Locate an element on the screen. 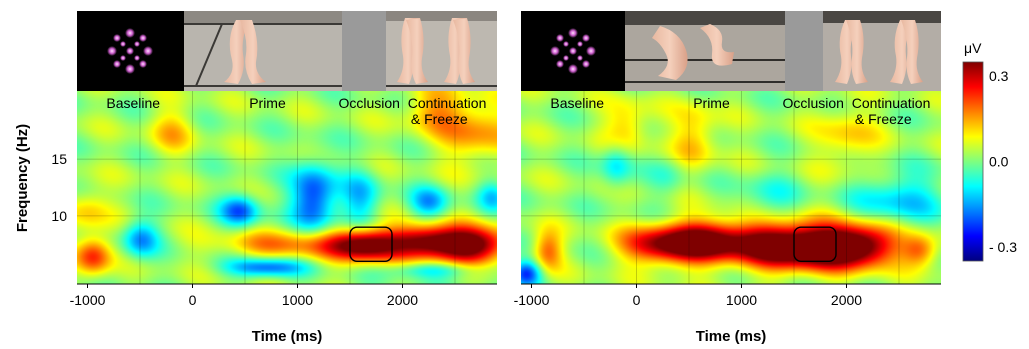 The height and width of the screenshot is (349, 1029). photo-strip-right is located at coordinates (731, 51).